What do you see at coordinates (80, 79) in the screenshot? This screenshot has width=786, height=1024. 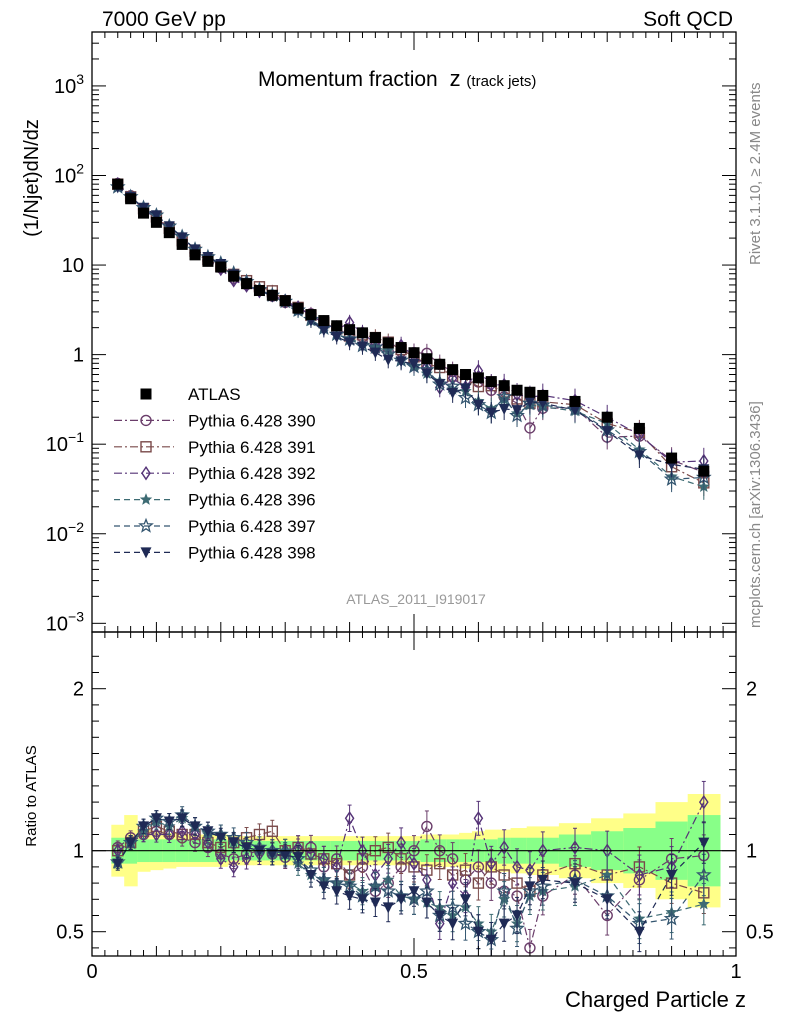 I see `y-tick-exp: 3` at bounding box center [80, 79].